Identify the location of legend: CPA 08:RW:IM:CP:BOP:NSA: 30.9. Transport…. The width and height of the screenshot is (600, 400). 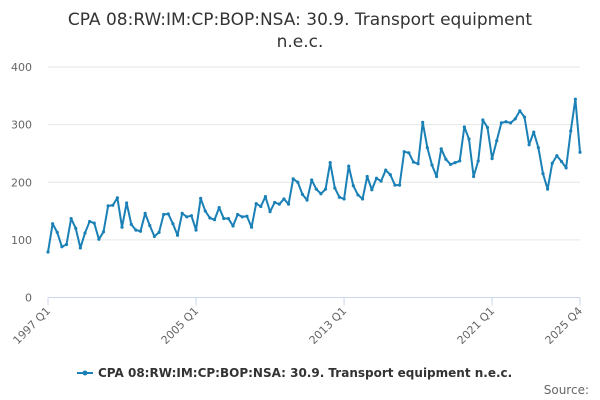
(294, 373).